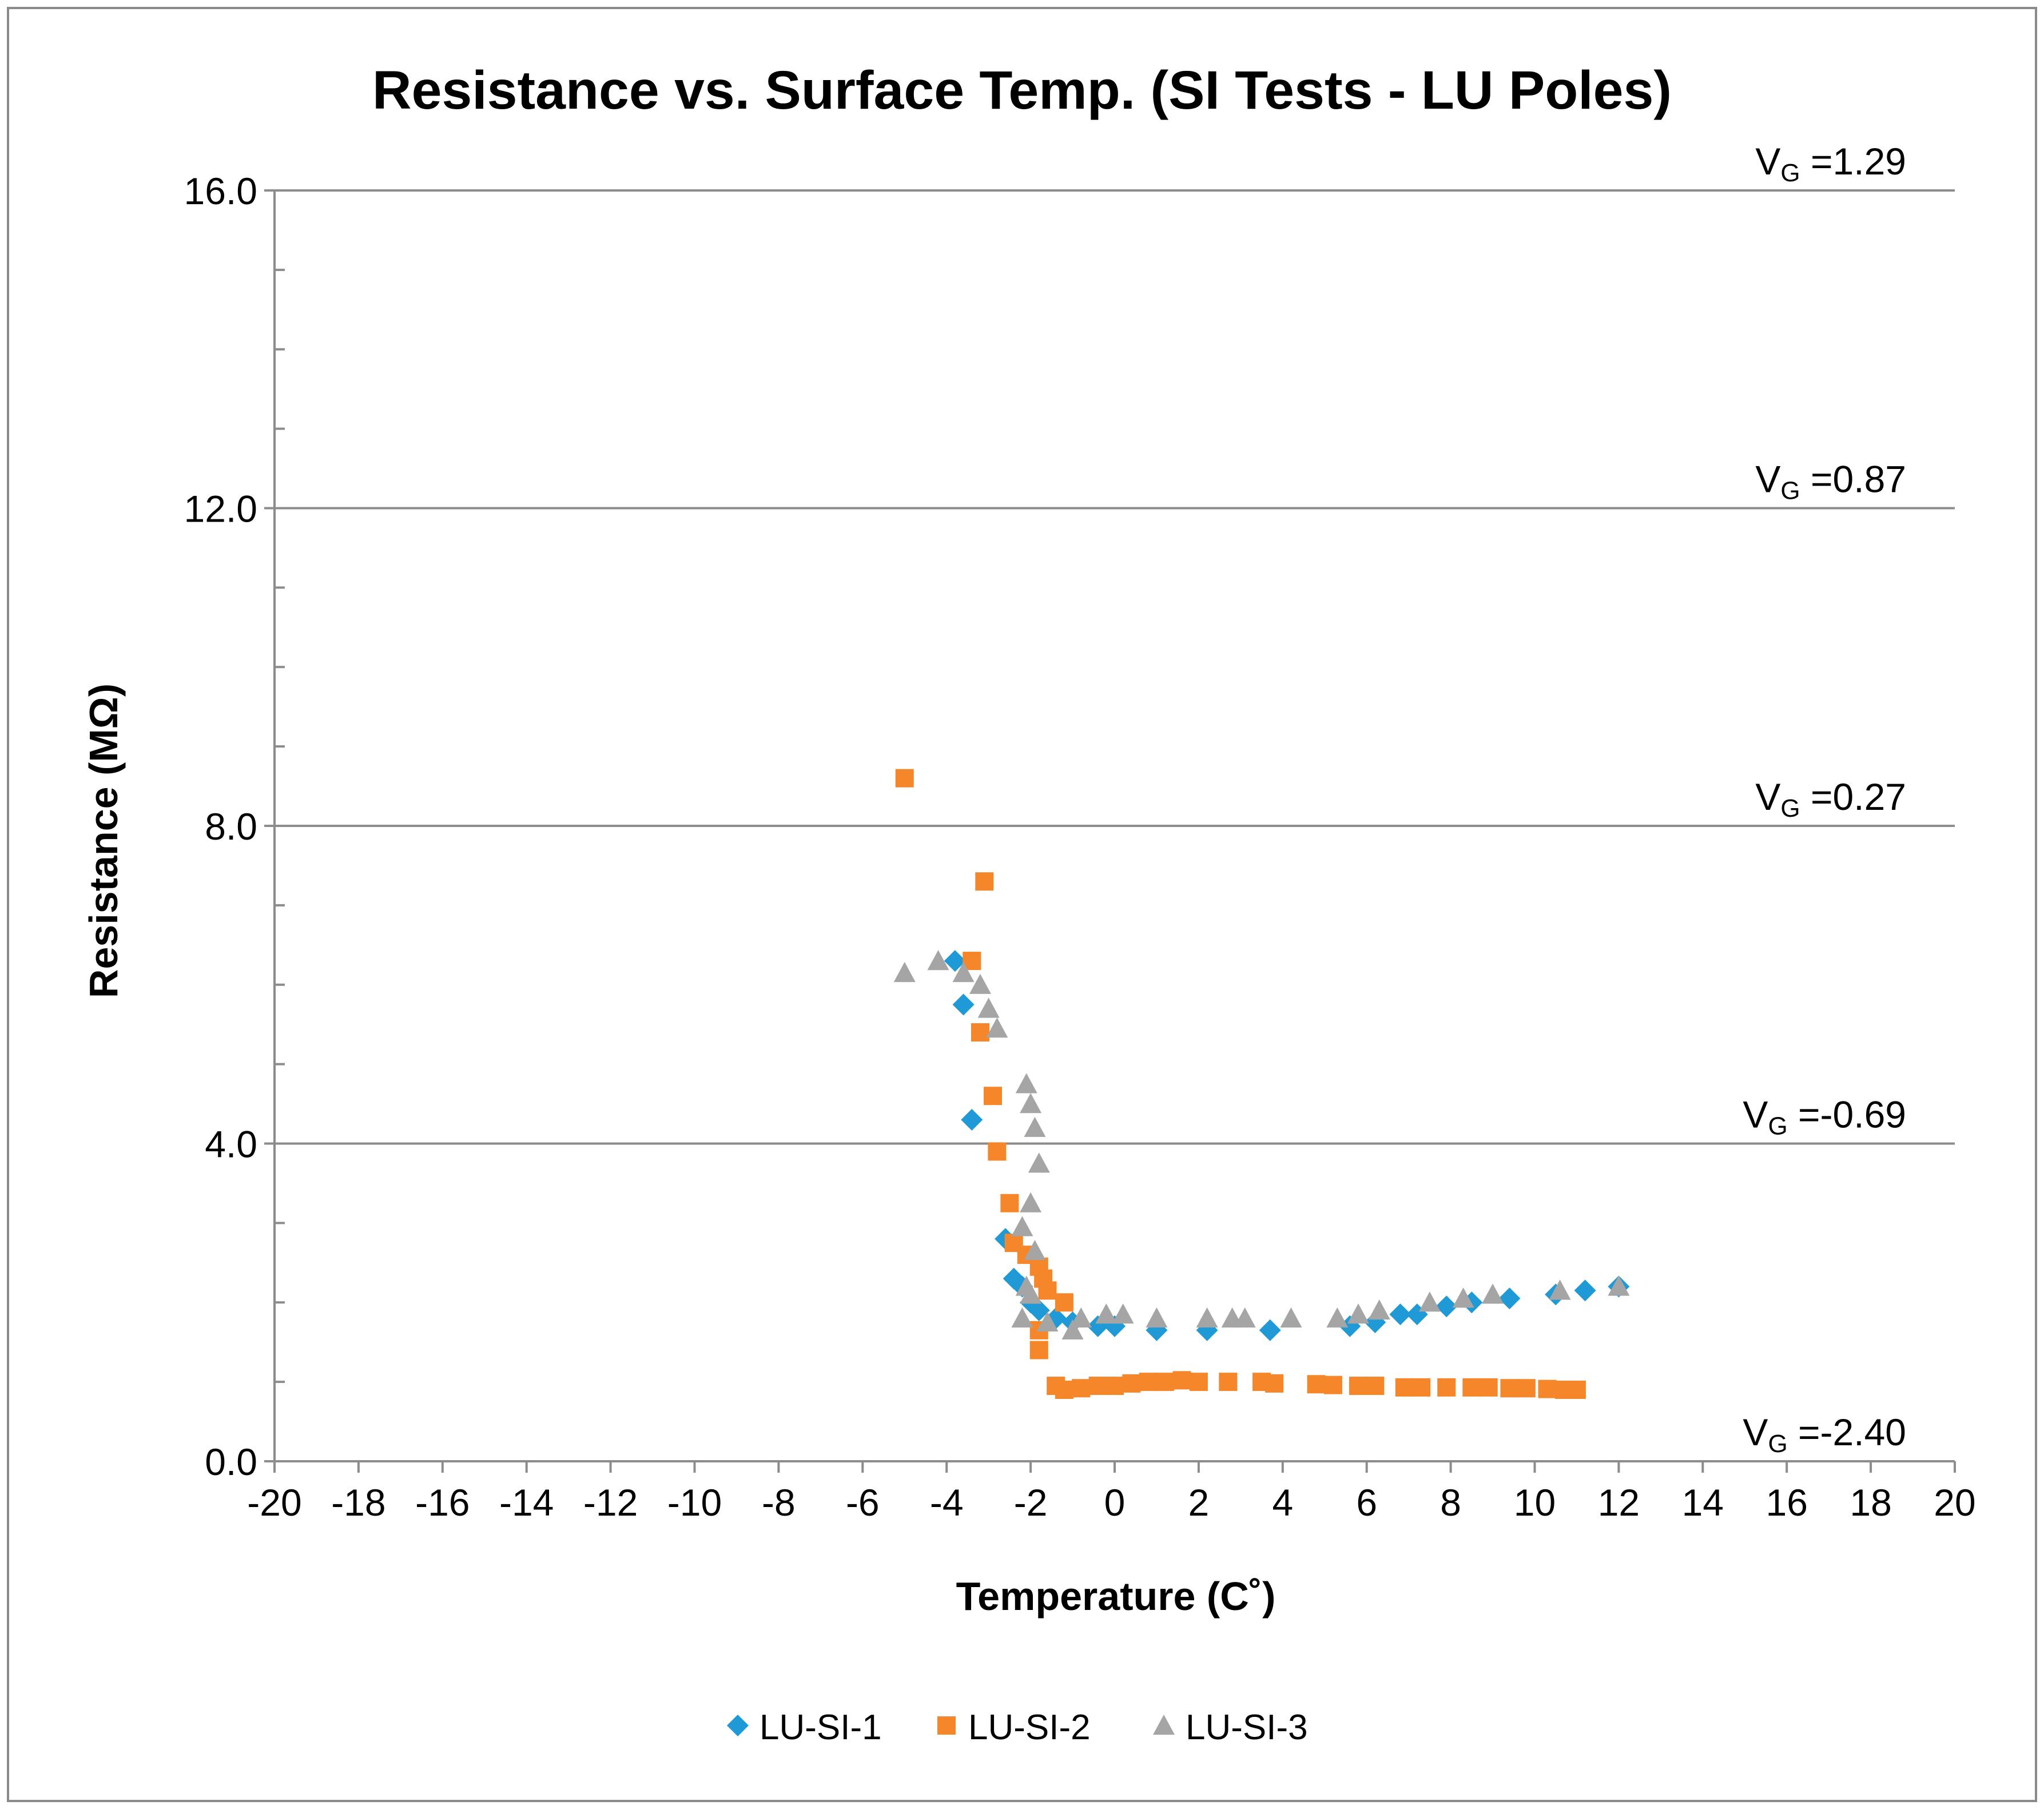  Describe the element at coordinates (231, 1462) in the screenshot. I see `y-tick-label: 0.0` at that location.